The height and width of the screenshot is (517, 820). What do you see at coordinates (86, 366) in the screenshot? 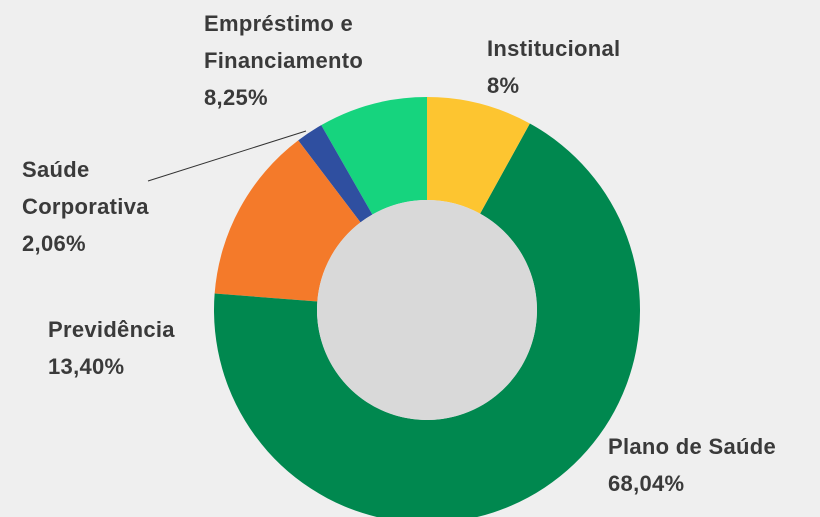
I see `value-label: 13,40%` at bounding box center [86, 366].